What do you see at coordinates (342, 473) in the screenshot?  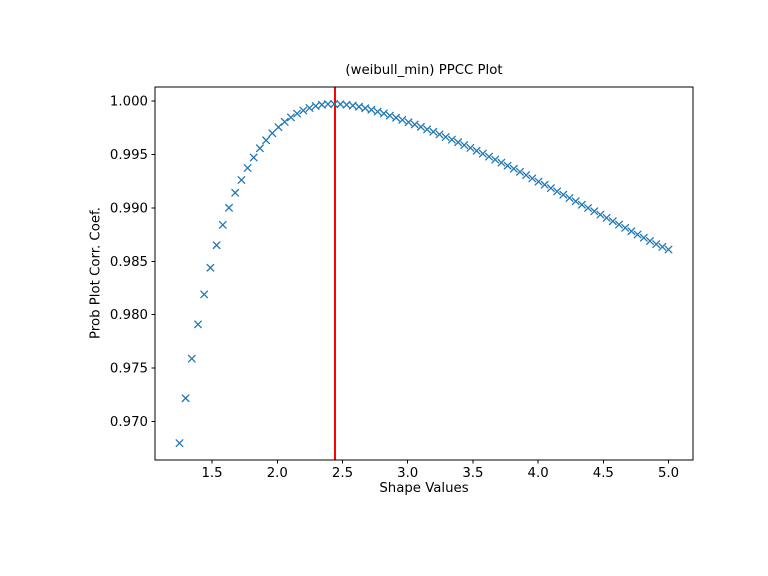 I see `x-tick-label: 2.5` at bounding box center [342, 473].